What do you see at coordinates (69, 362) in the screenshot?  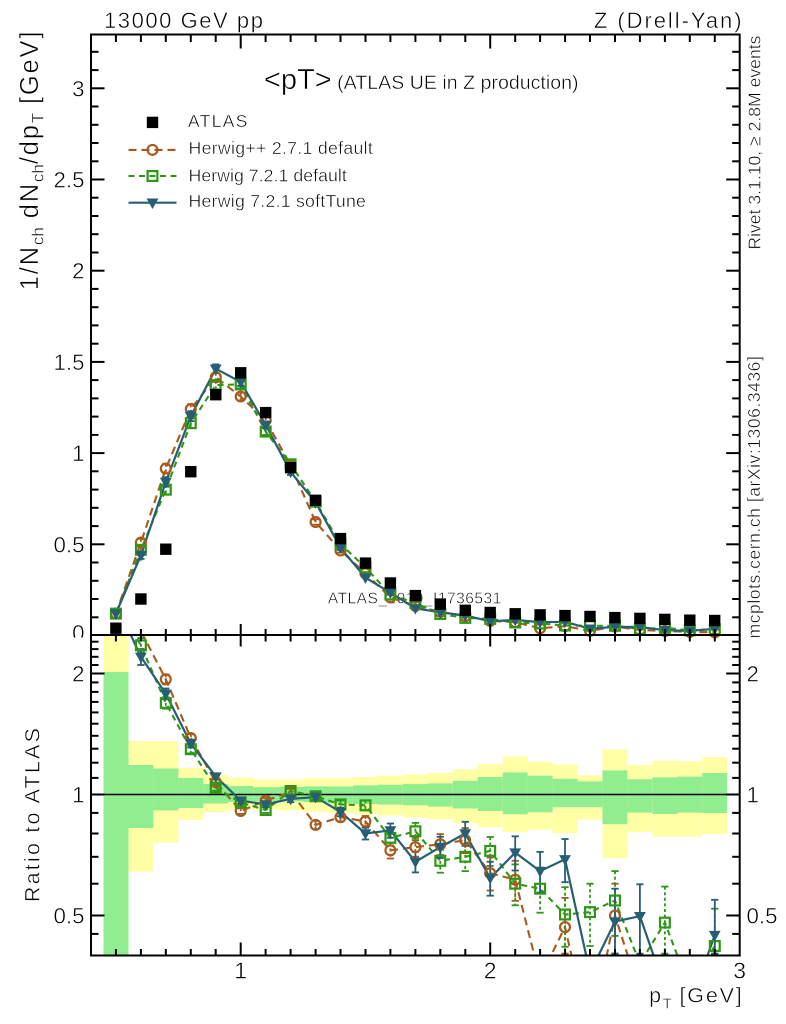 I see `svg-text: 1.5` at bounding box center [69, 362].